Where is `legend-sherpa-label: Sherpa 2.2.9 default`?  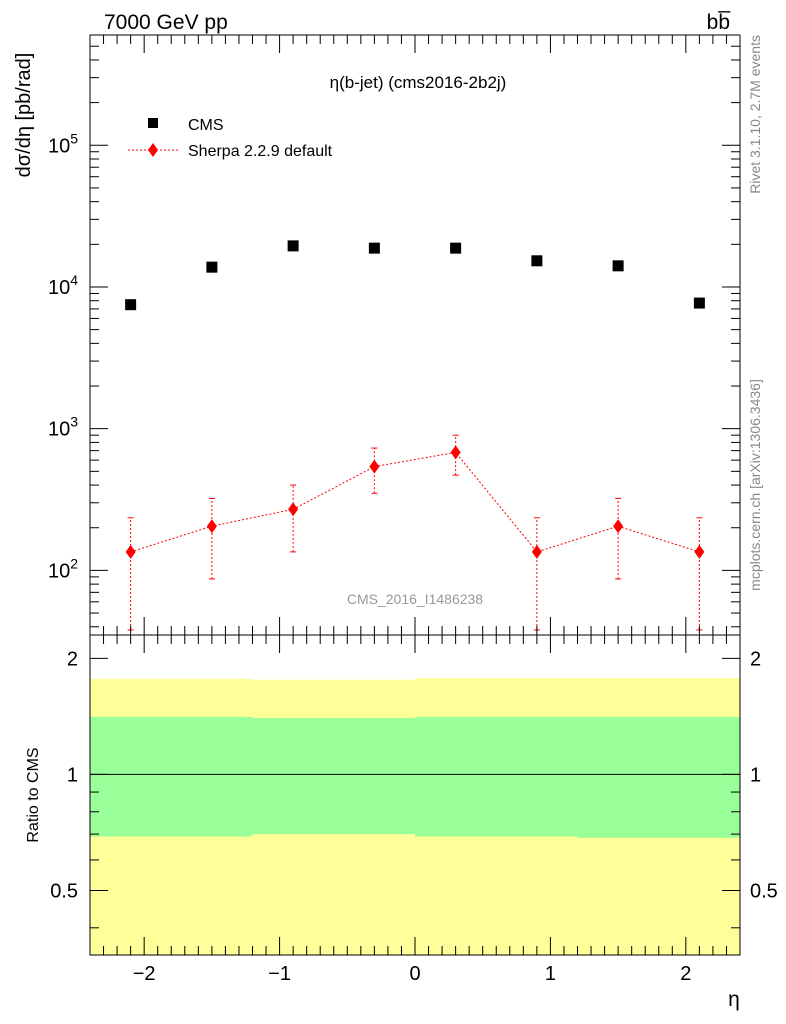 legend-sherpa-label: Sherpa 2.2.9 default is located at coordinates (260, 151).